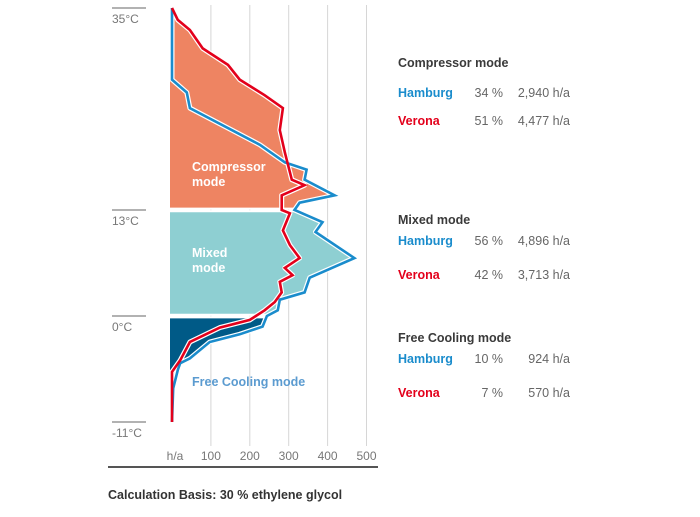 The height and width of the screenshot is (517, 700). I want to click on legend-hours: 4,477 h/a, so click(544, 121).